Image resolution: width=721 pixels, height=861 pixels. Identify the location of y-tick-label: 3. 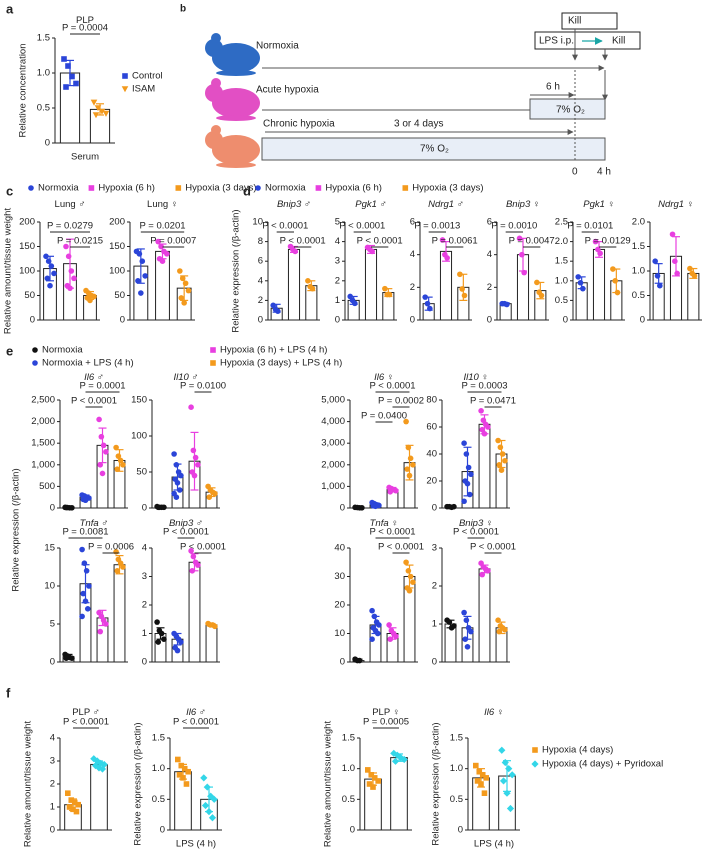
(434, 548).